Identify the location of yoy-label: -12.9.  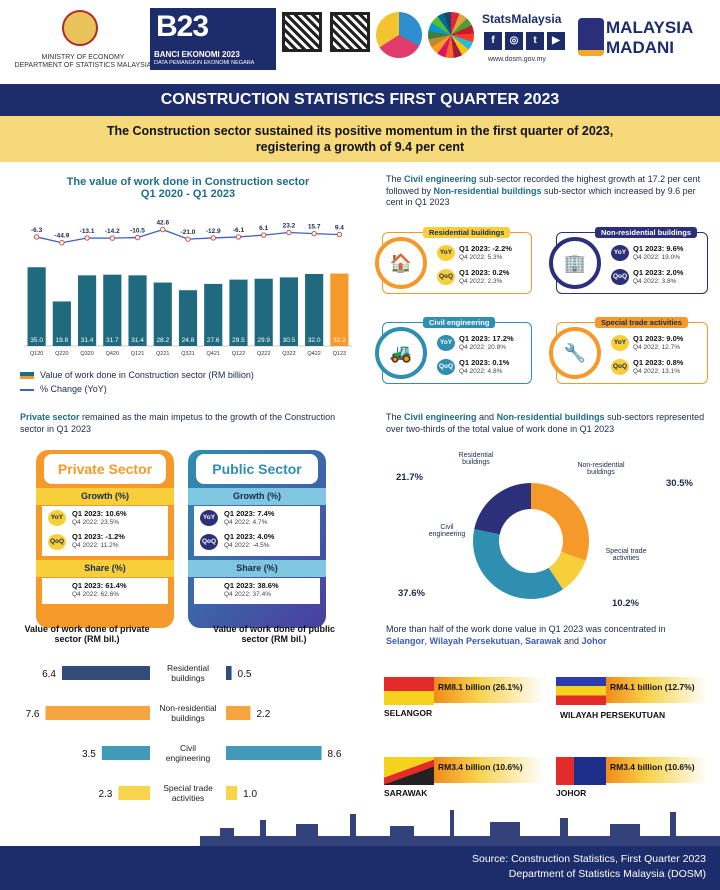
(213, 231).